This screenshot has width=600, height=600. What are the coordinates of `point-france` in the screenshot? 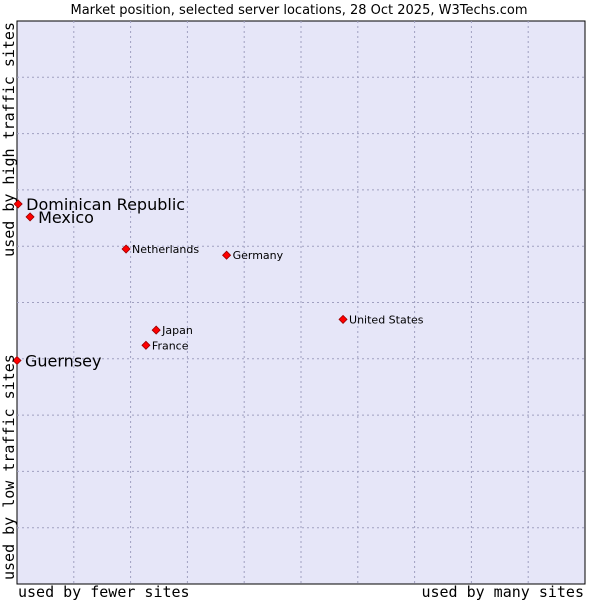 It's located at (146, 345).